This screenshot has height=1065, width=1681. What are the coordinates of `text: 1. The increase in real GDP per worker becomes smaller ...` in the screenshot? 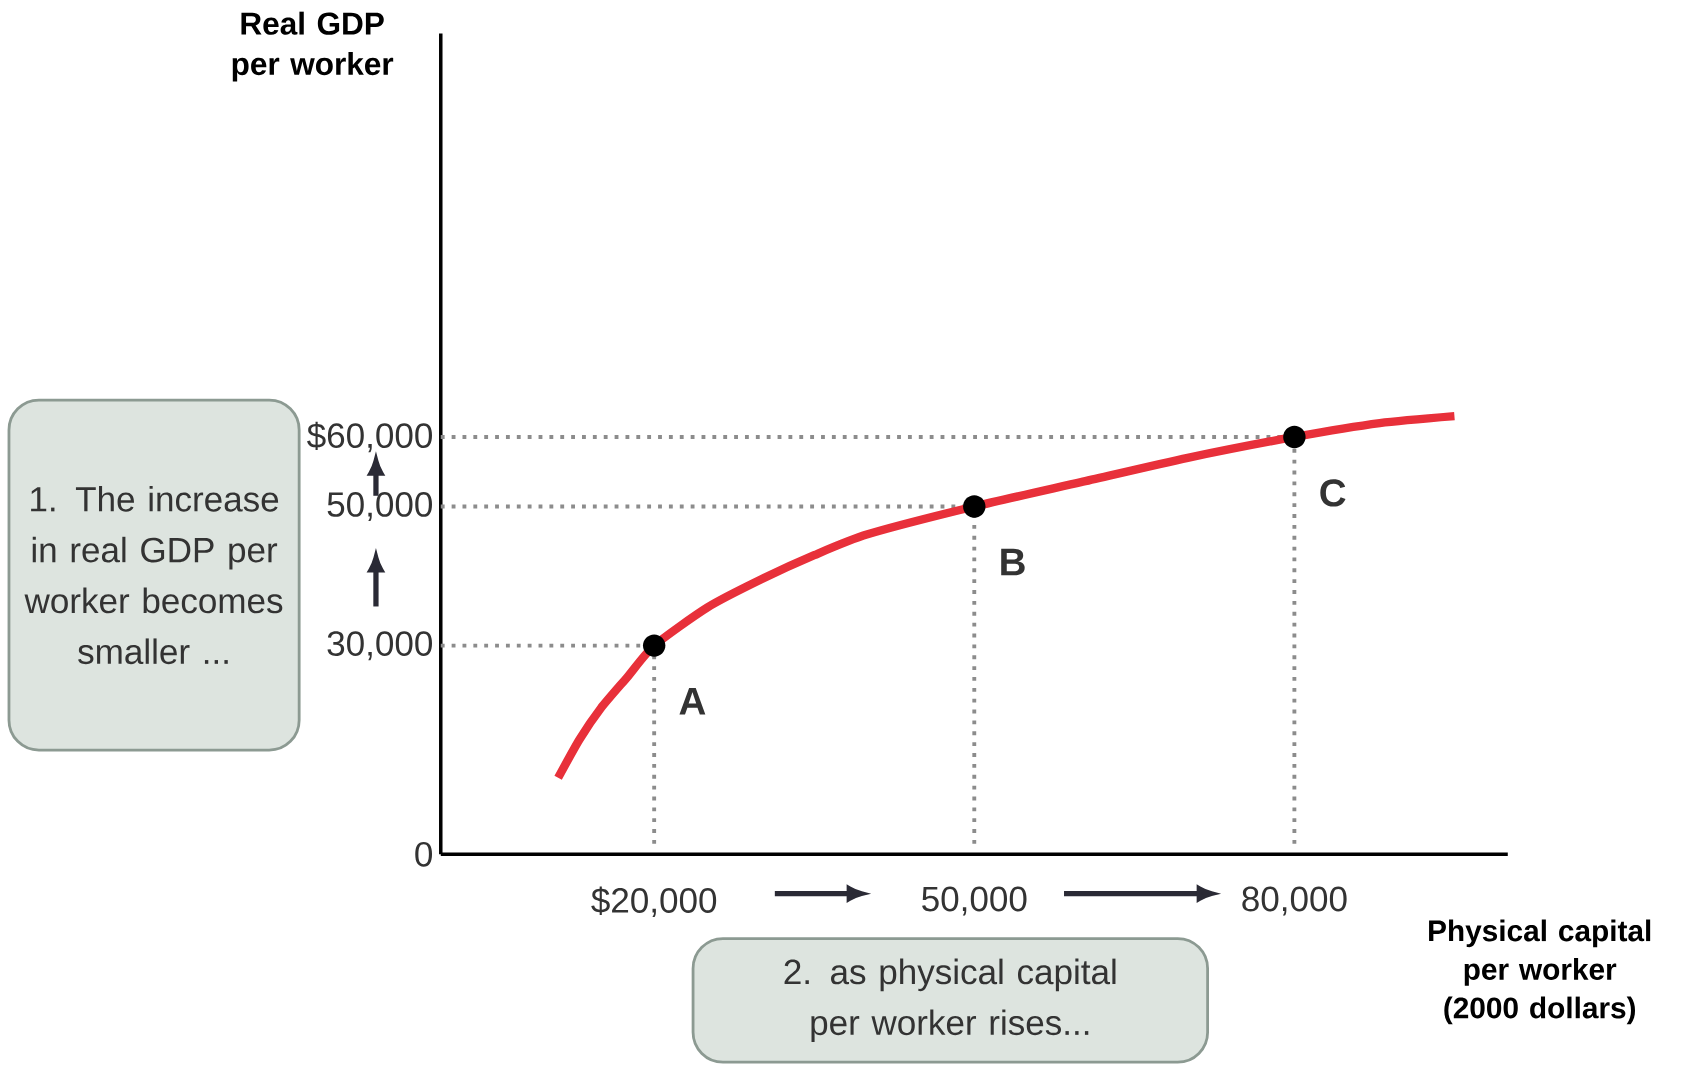 It's located at (153, 575).